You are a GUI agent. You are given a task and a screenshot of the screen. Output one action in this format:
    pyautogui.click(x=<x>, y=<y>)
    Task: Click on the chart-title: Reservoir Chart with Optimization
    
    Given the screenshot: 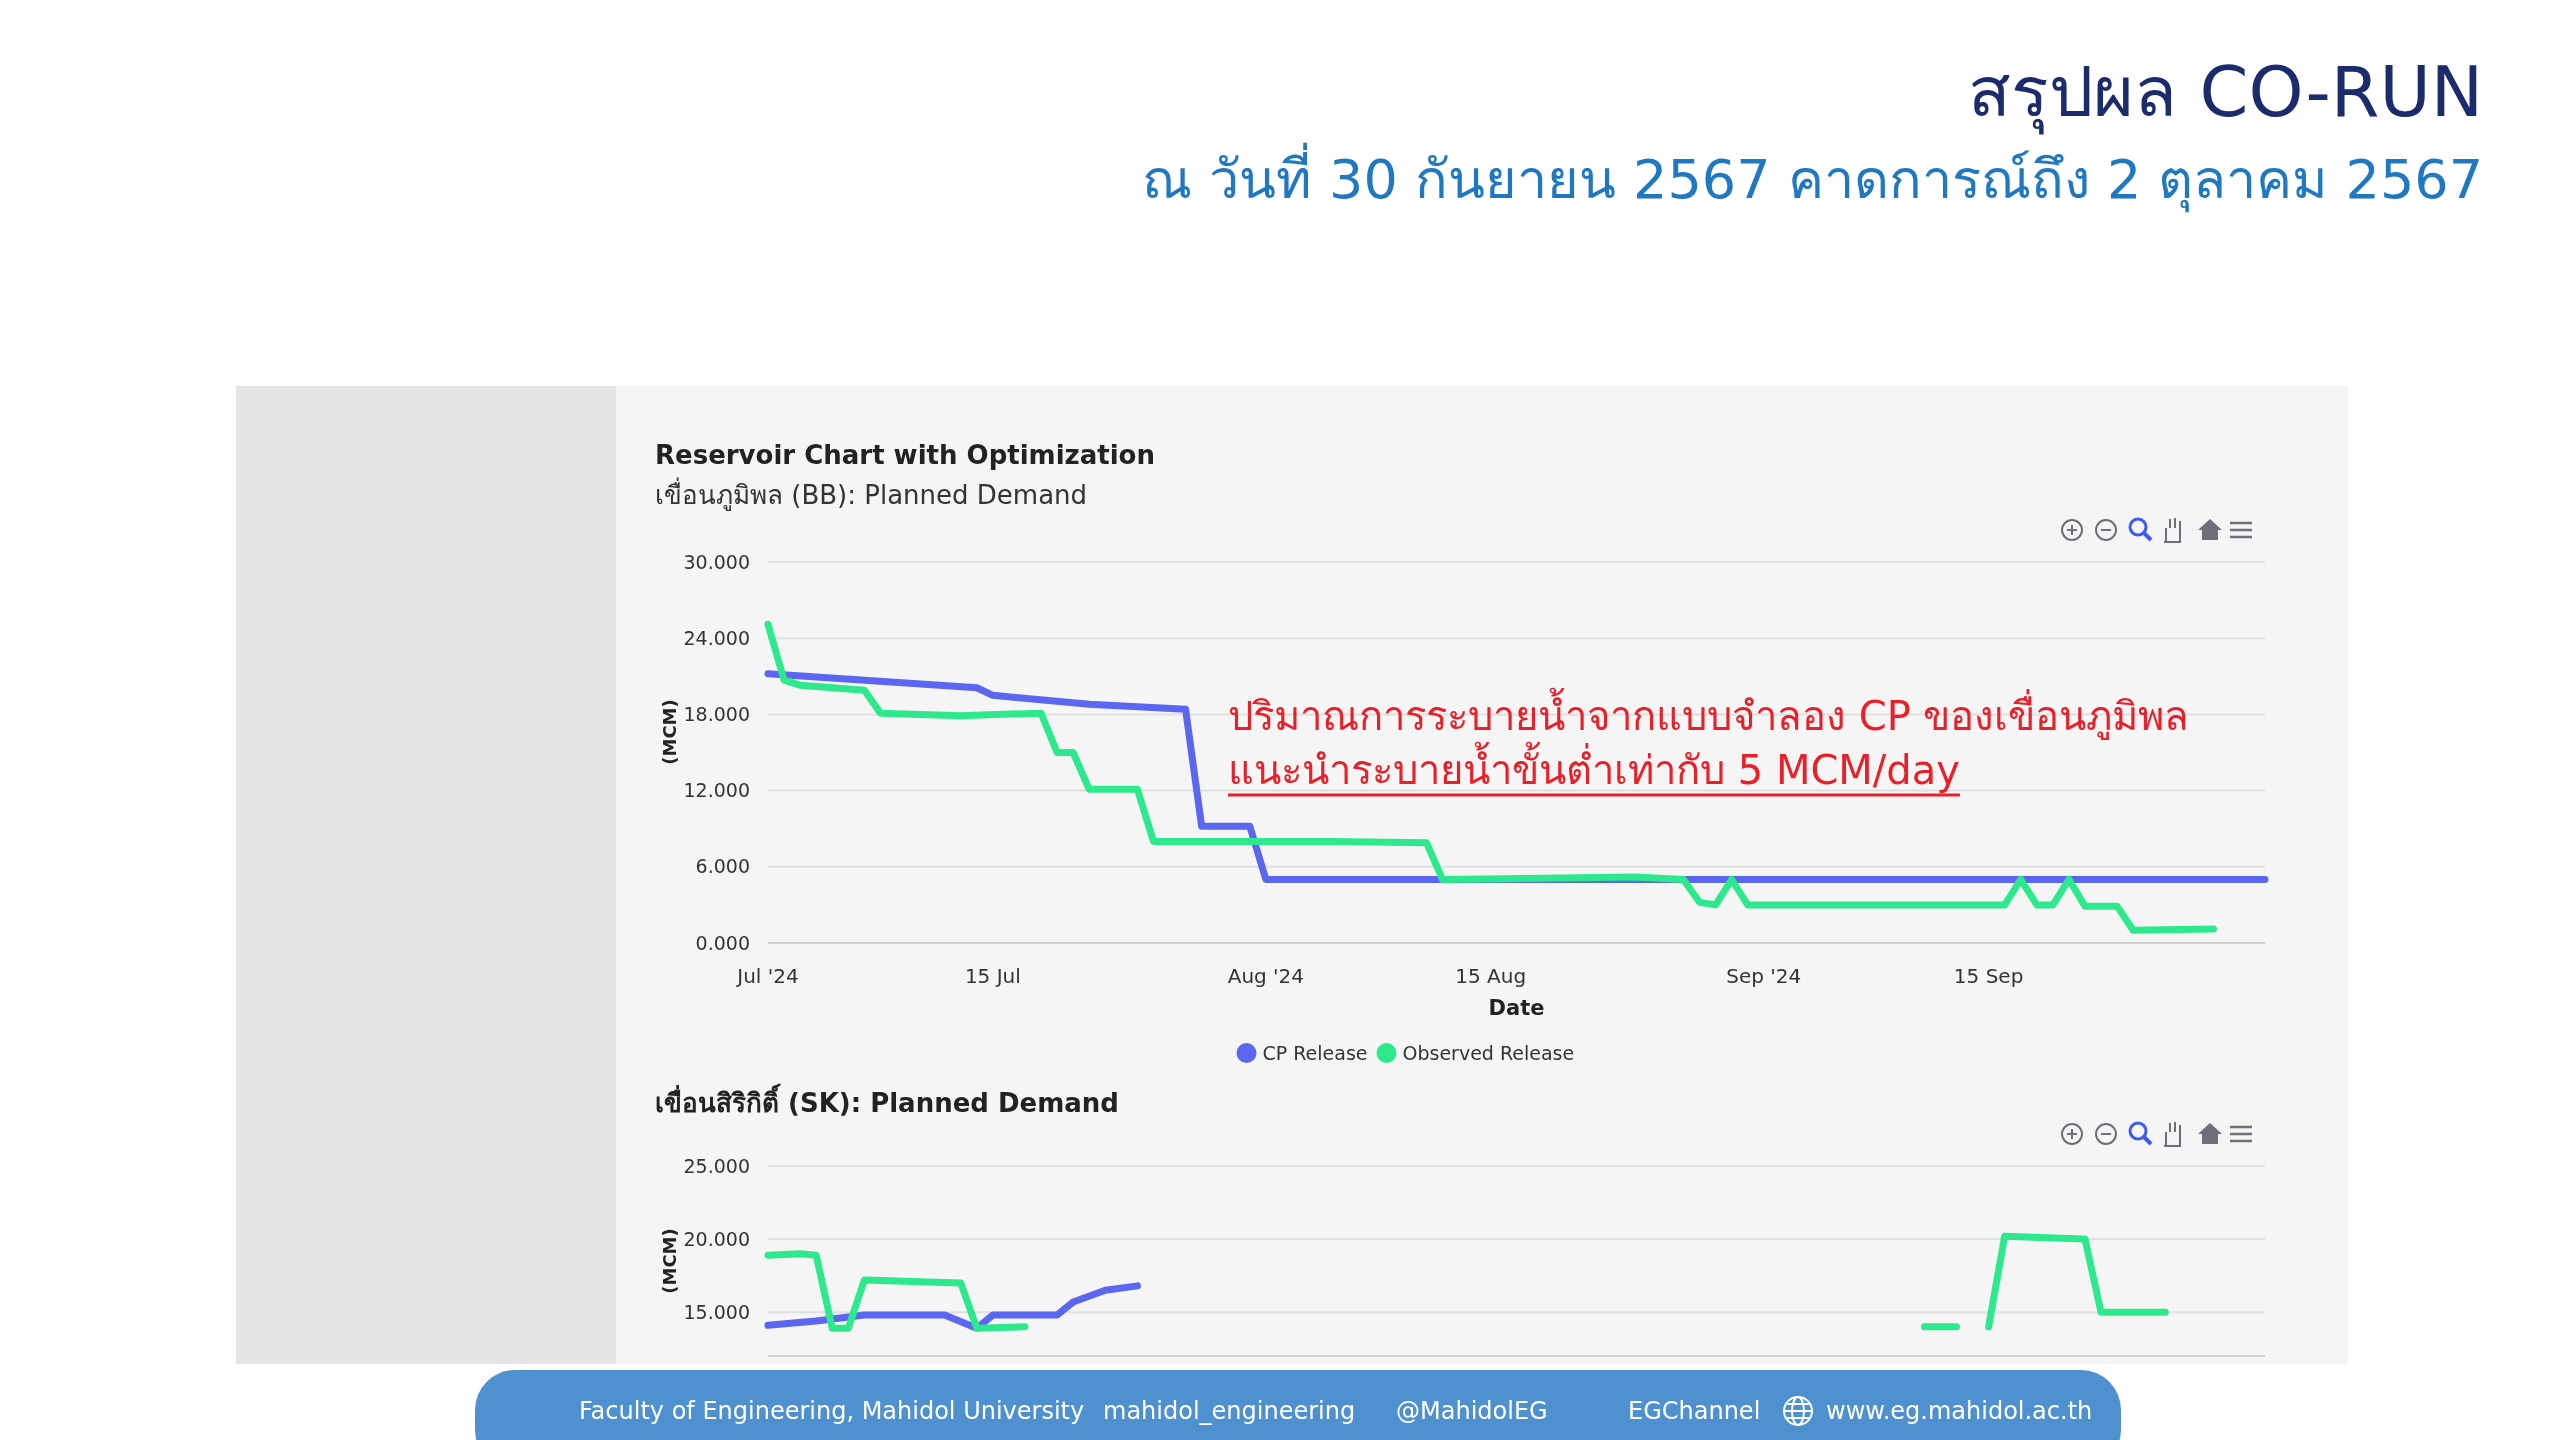 What is the action you would take?
    pyautogui.click(x=905, y=455)
    